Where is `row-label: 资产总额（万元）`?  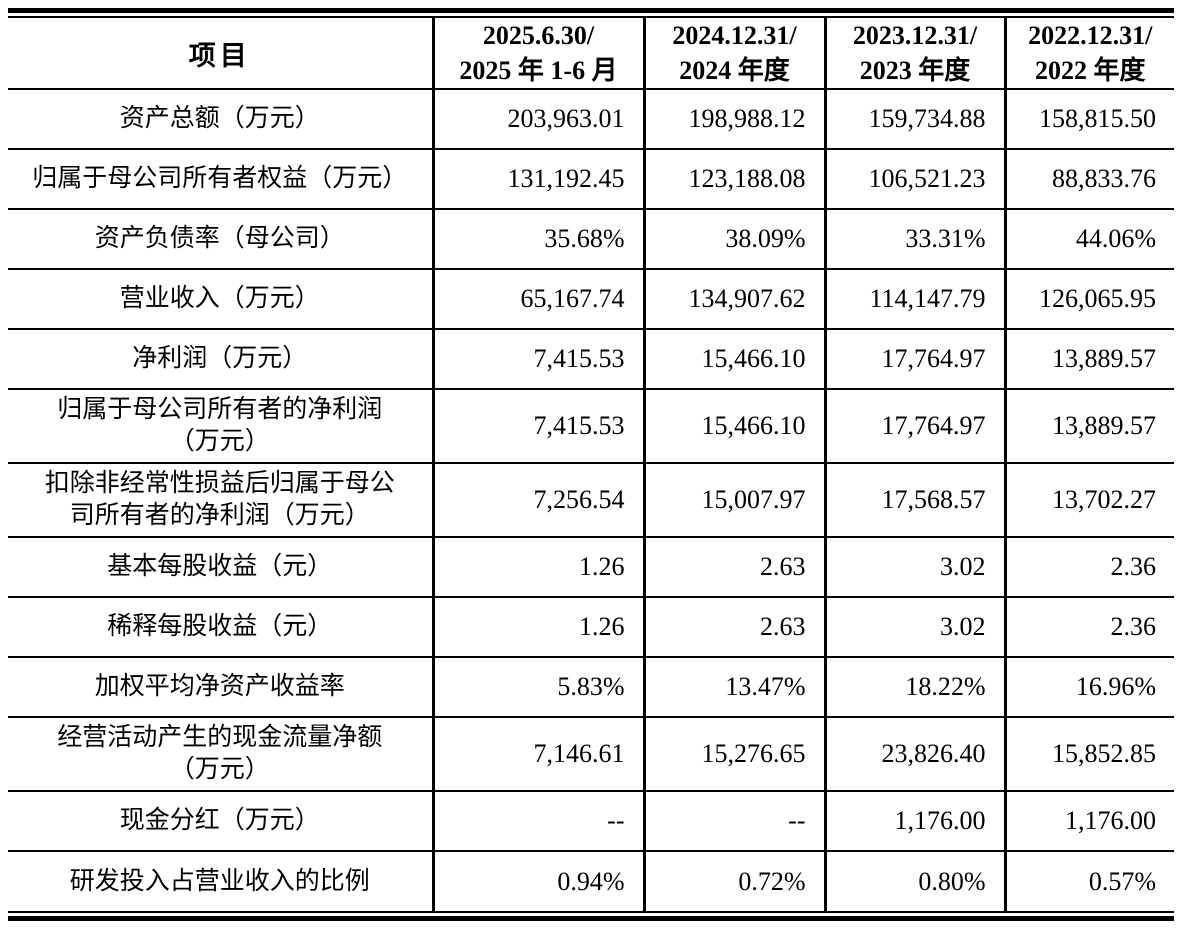 row-label: 资产总额（万元） is located at coordinates (220, 119).